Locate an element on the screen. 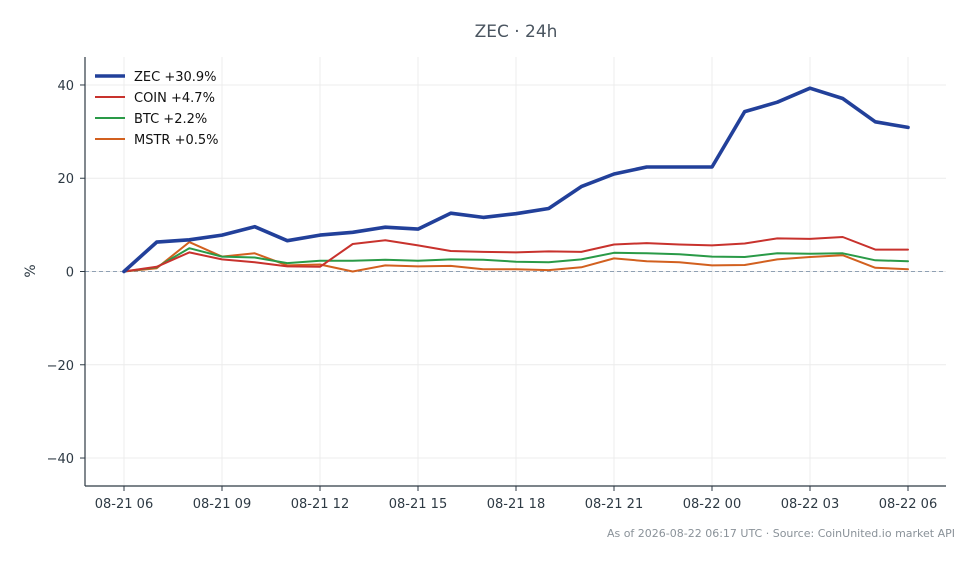  y-tick-label: −20 is located at coordinates (60, 366).